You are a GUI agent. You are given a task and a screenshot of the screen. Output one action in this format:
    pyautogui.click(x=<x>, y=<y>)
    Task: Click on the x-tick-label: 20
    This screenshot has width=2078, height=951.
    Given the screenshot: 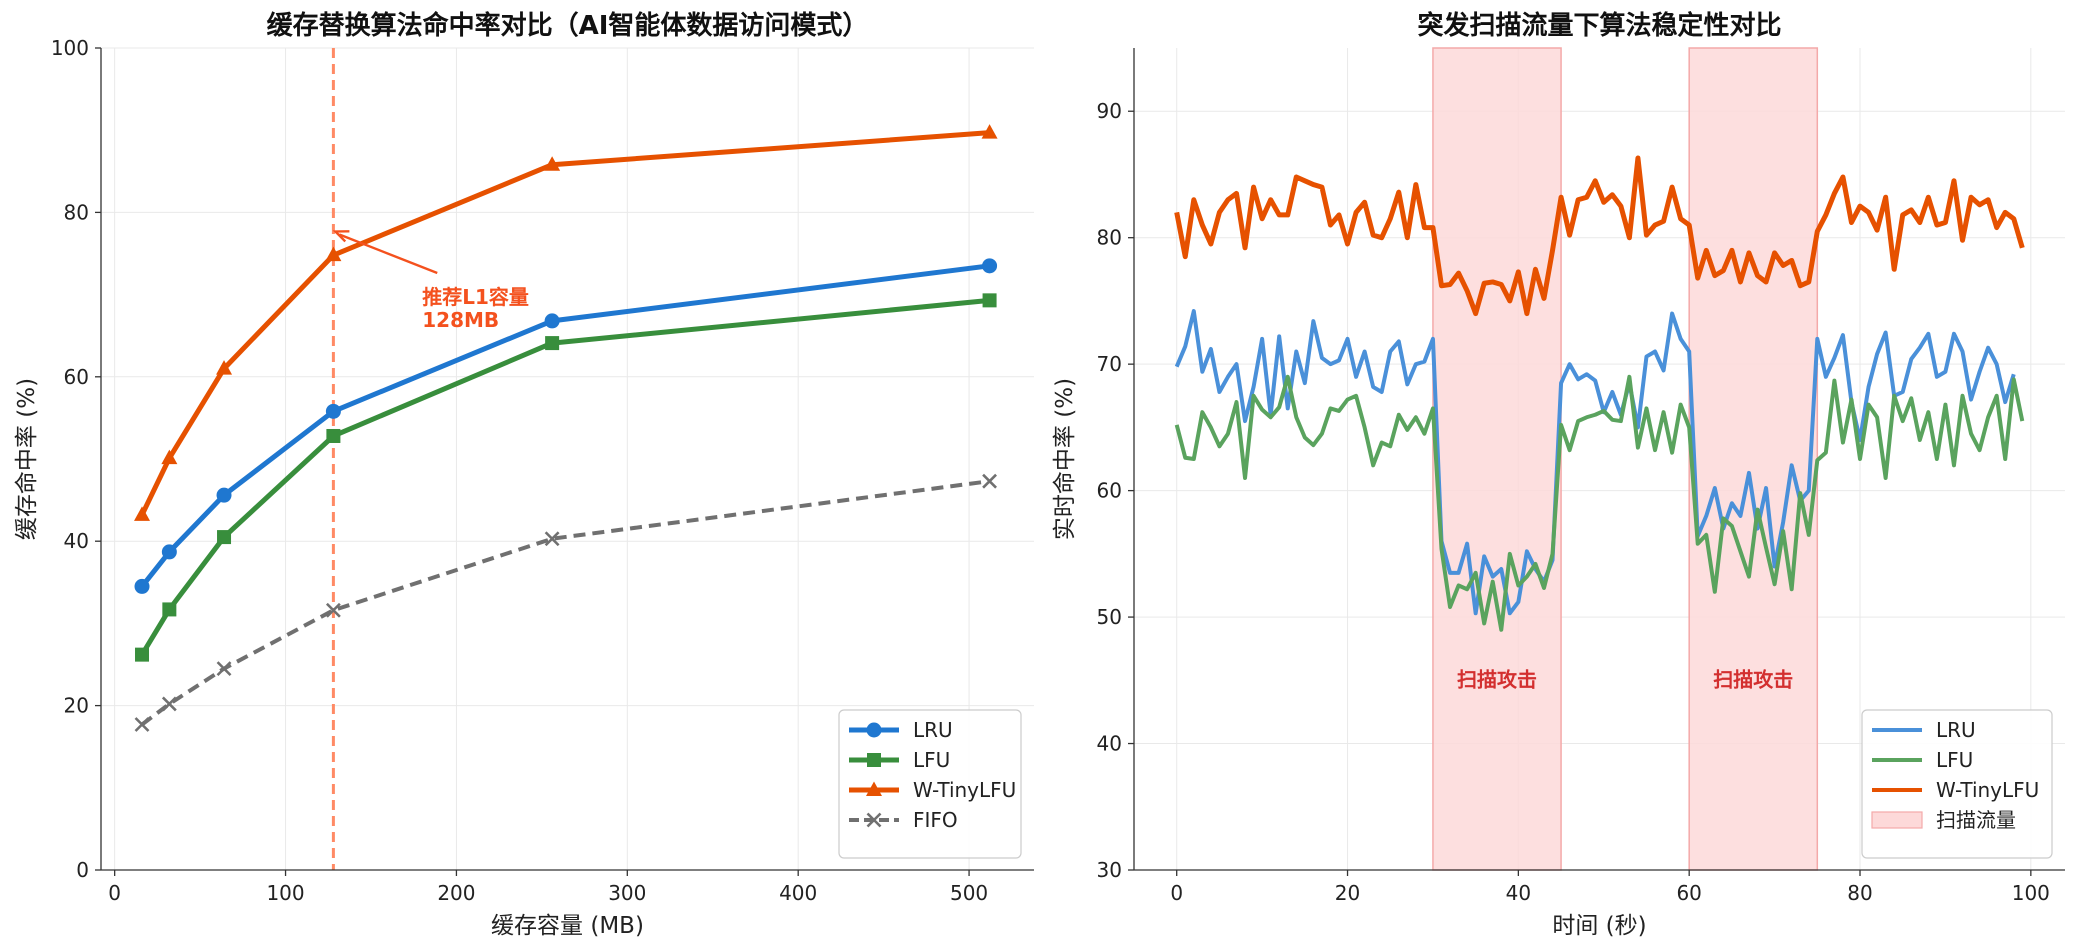 What is the action you would take?
    pyautogui.click(x=1347, y=893)
    